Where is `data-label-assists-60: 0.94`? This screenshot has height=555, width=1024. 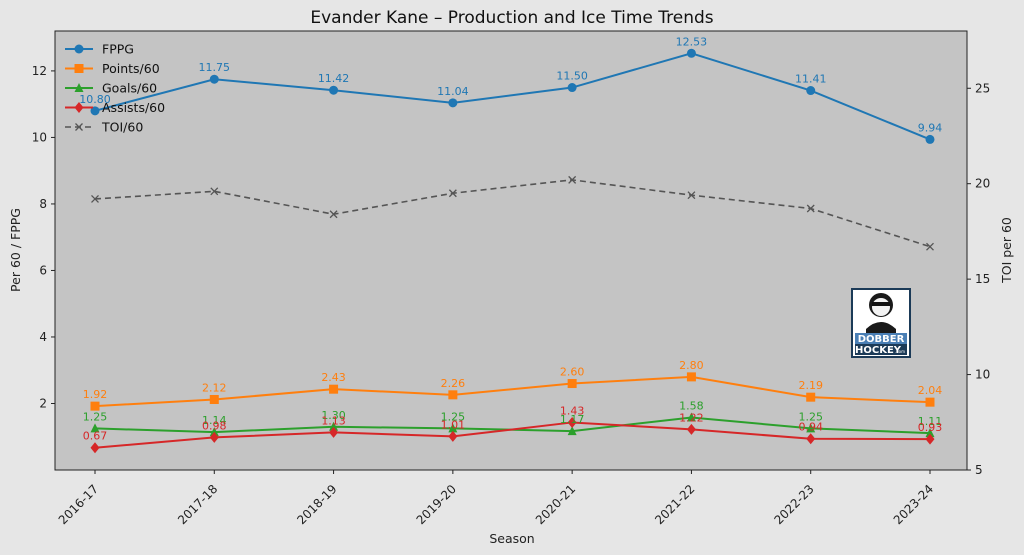
data-label-assists-60: 0.94 is located at coordinates (810, 427).